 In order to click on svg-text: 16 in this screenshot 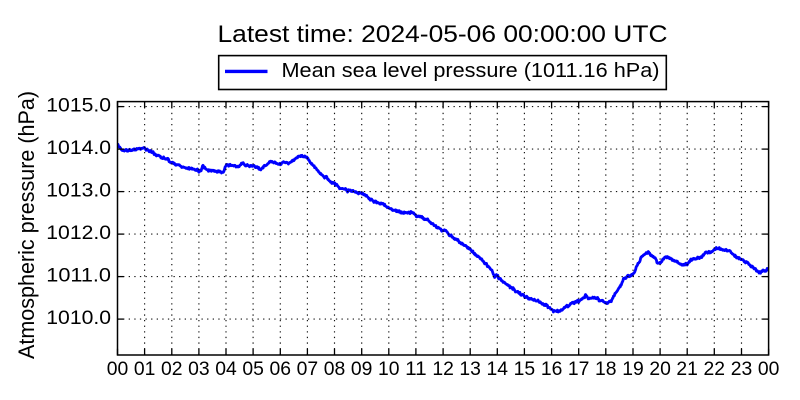, I will do `click(552, 369)`.